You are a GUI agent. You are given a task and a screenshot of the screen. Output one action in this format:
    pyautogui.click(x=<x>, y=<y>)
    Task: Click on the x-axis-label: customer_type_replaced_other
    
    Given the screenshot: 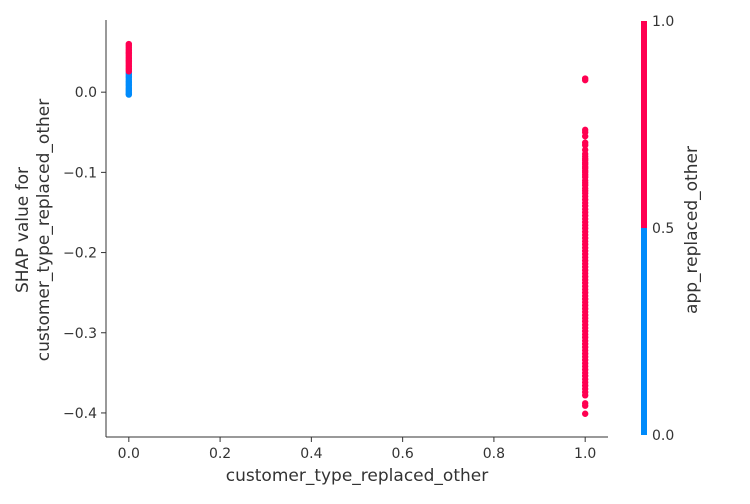 What is the action you would take?
    pyautogui.click(x=357, y=476)
    